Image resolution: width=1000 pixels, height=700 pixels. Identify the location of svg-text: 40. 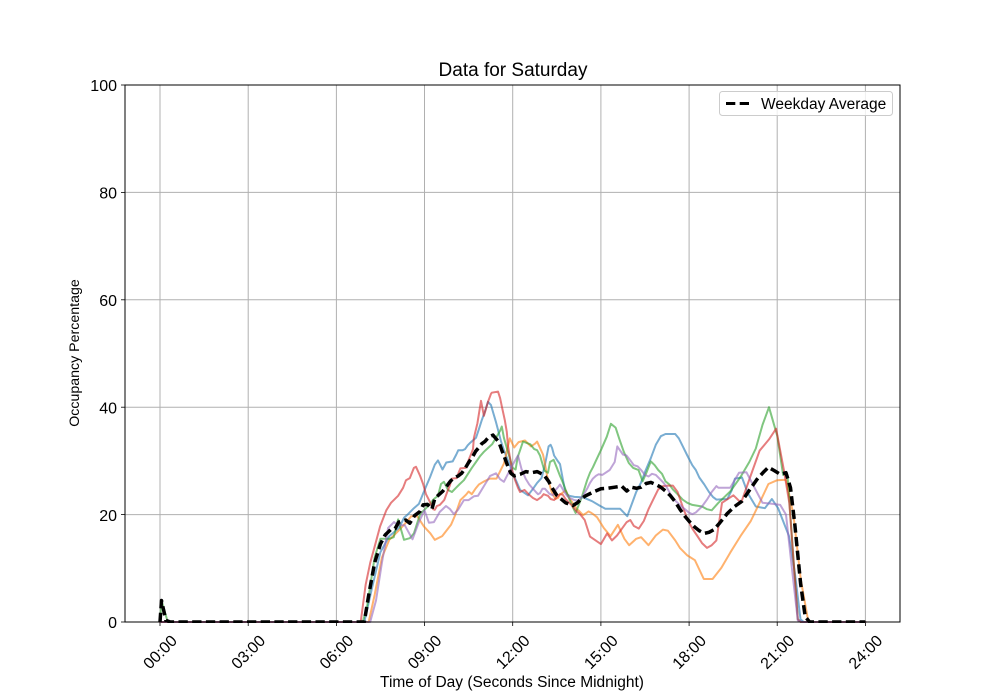
(108, 408).